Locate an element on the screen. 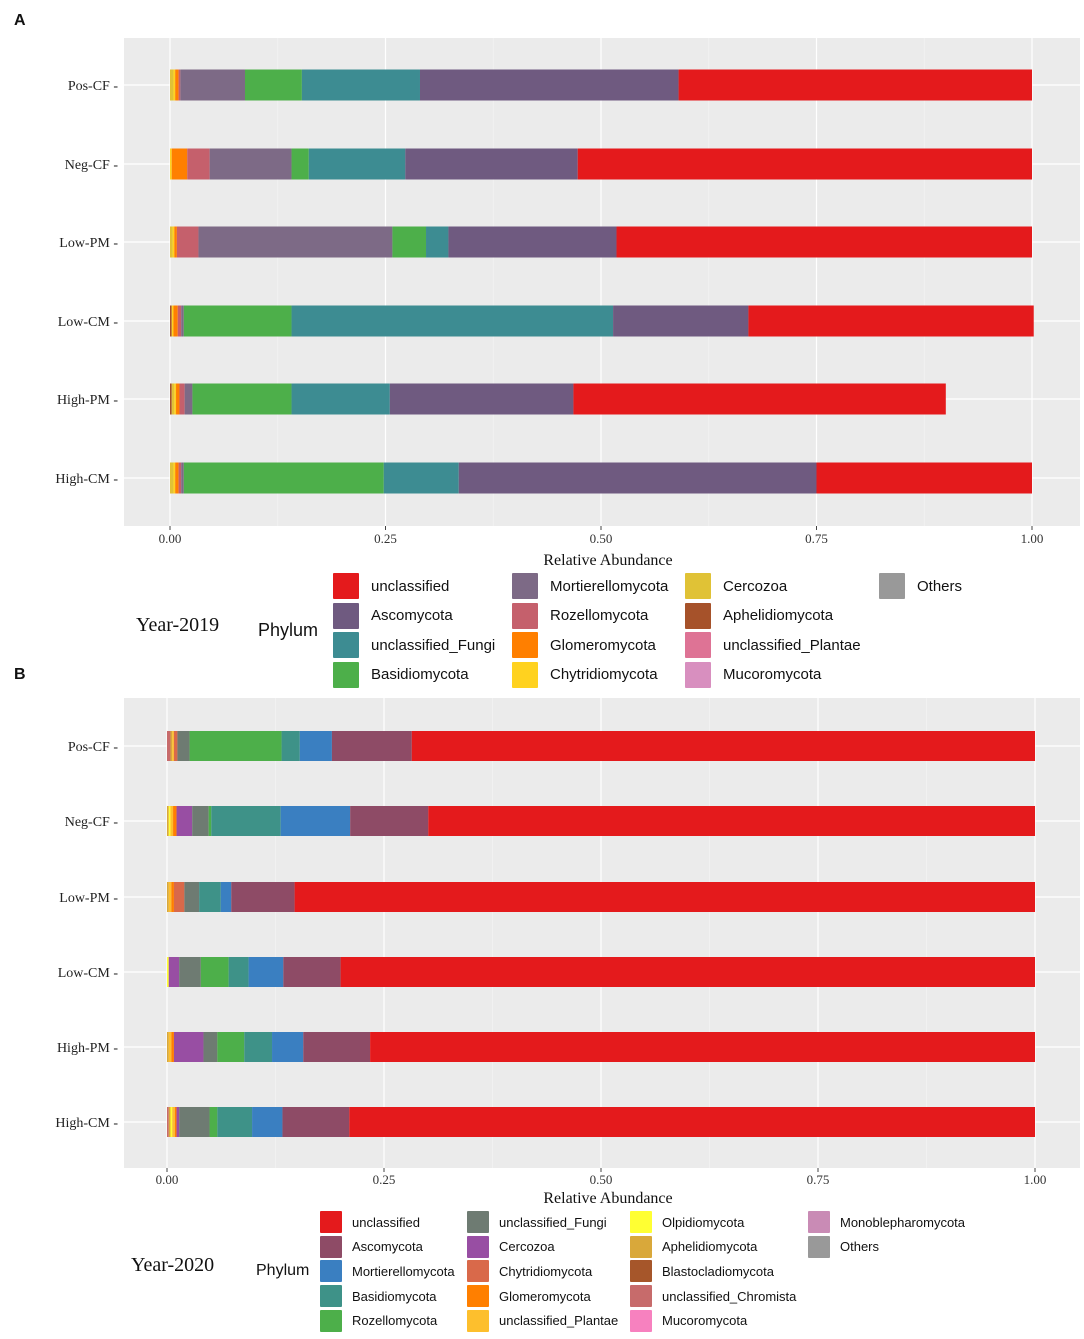 Image resolution: width=1084 pixels, height=1339 pixels. bar-segment-b-high-cm-aphelidiomycota is located at coordinates (169, 1122).